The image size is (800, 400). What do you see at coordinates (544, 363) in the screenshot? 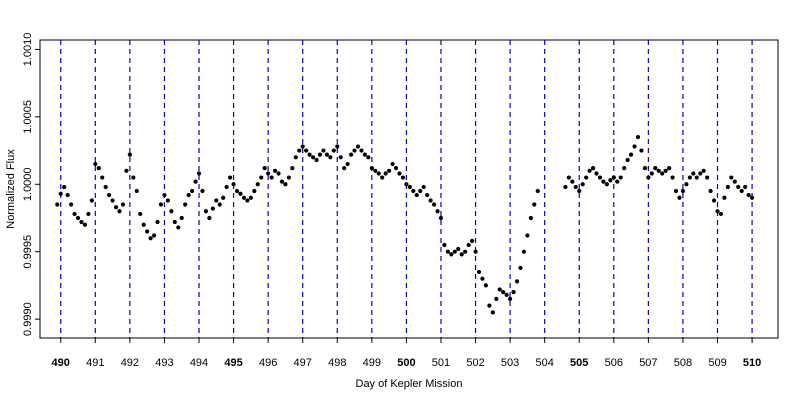
I see `x-tick-label: 504` at bounding box center [544, 363].